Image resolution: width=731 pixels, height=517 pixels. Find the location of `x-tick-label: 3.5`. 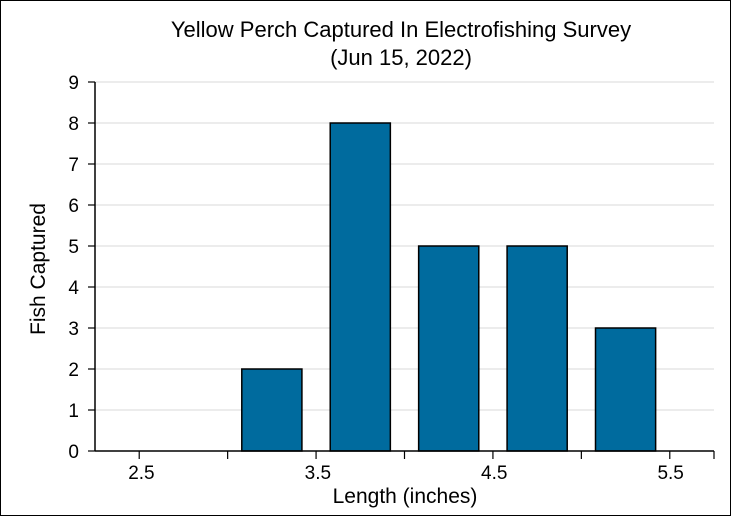

x-tick-label: 3.5 is located at coordinates (318, 473).